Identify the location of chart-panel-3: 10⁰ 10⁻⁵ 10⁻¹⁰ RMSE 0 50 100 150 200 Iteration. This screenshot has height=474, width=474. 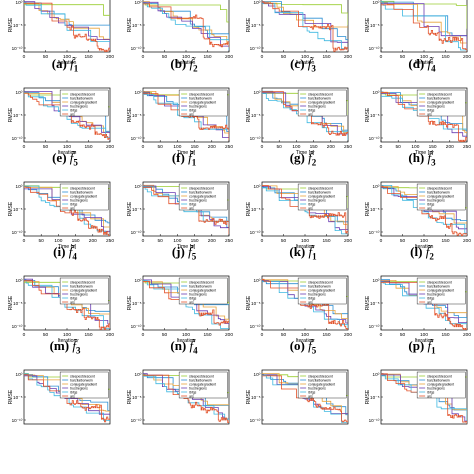
(418, 33).